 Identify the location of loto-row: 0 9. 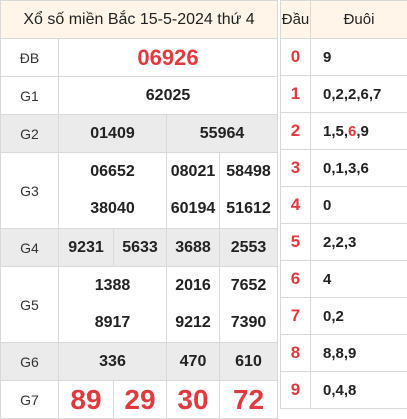
(344, 57).